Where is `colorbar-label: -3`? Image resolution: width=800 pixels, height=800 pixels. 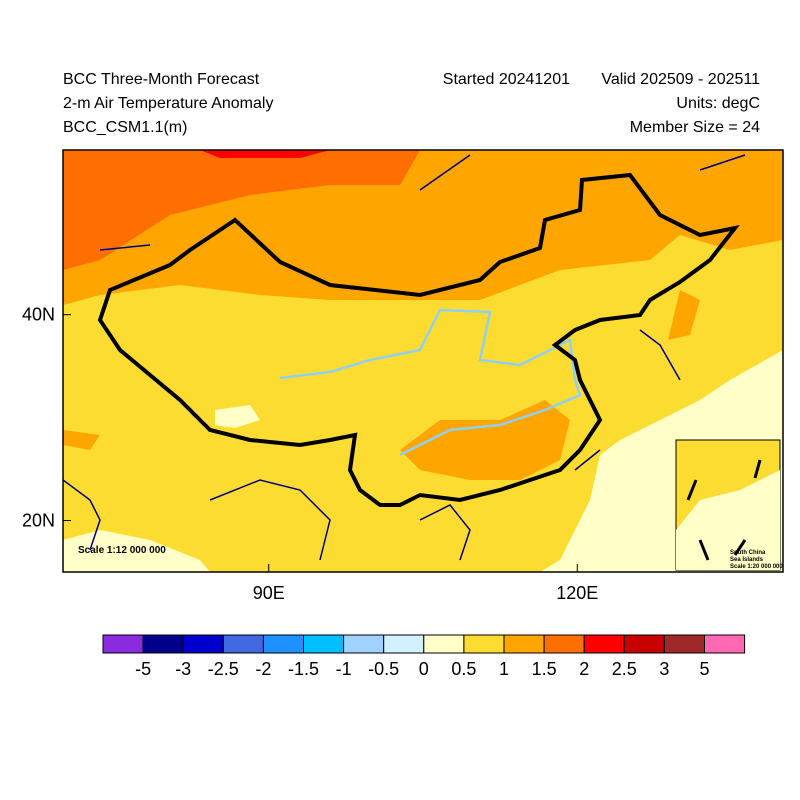
colorbar-label: -3 is located at coordinates (183, 669).